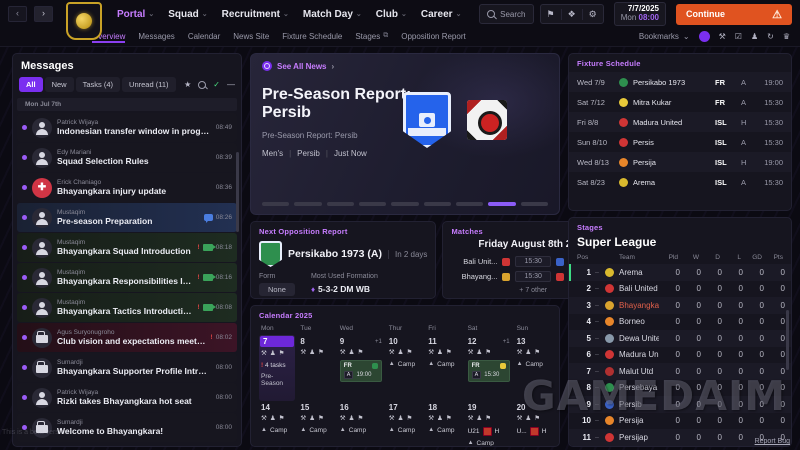 Image resolution: width=800 pixels, height=450 pixels. Describe the element at coordinates (664, 36) in the screenshot. I see `bookmarks-dropdown: Bookmarks ⌄` at that location.